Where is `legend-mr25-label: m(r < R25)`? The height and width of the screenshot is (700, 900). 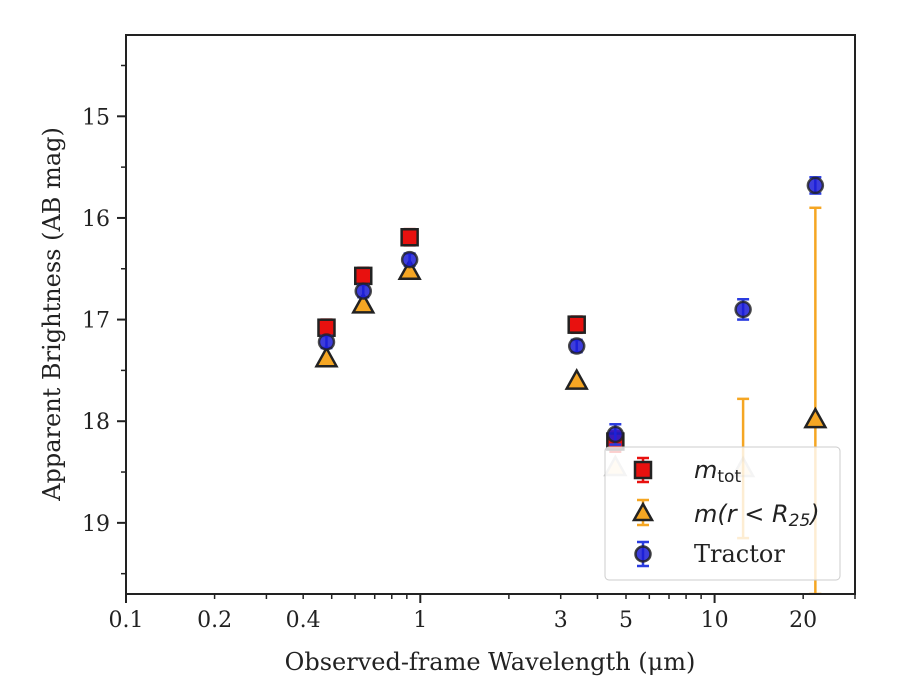 legend-mr25-label: m(r < R25) is located at coordinates (757, 515).